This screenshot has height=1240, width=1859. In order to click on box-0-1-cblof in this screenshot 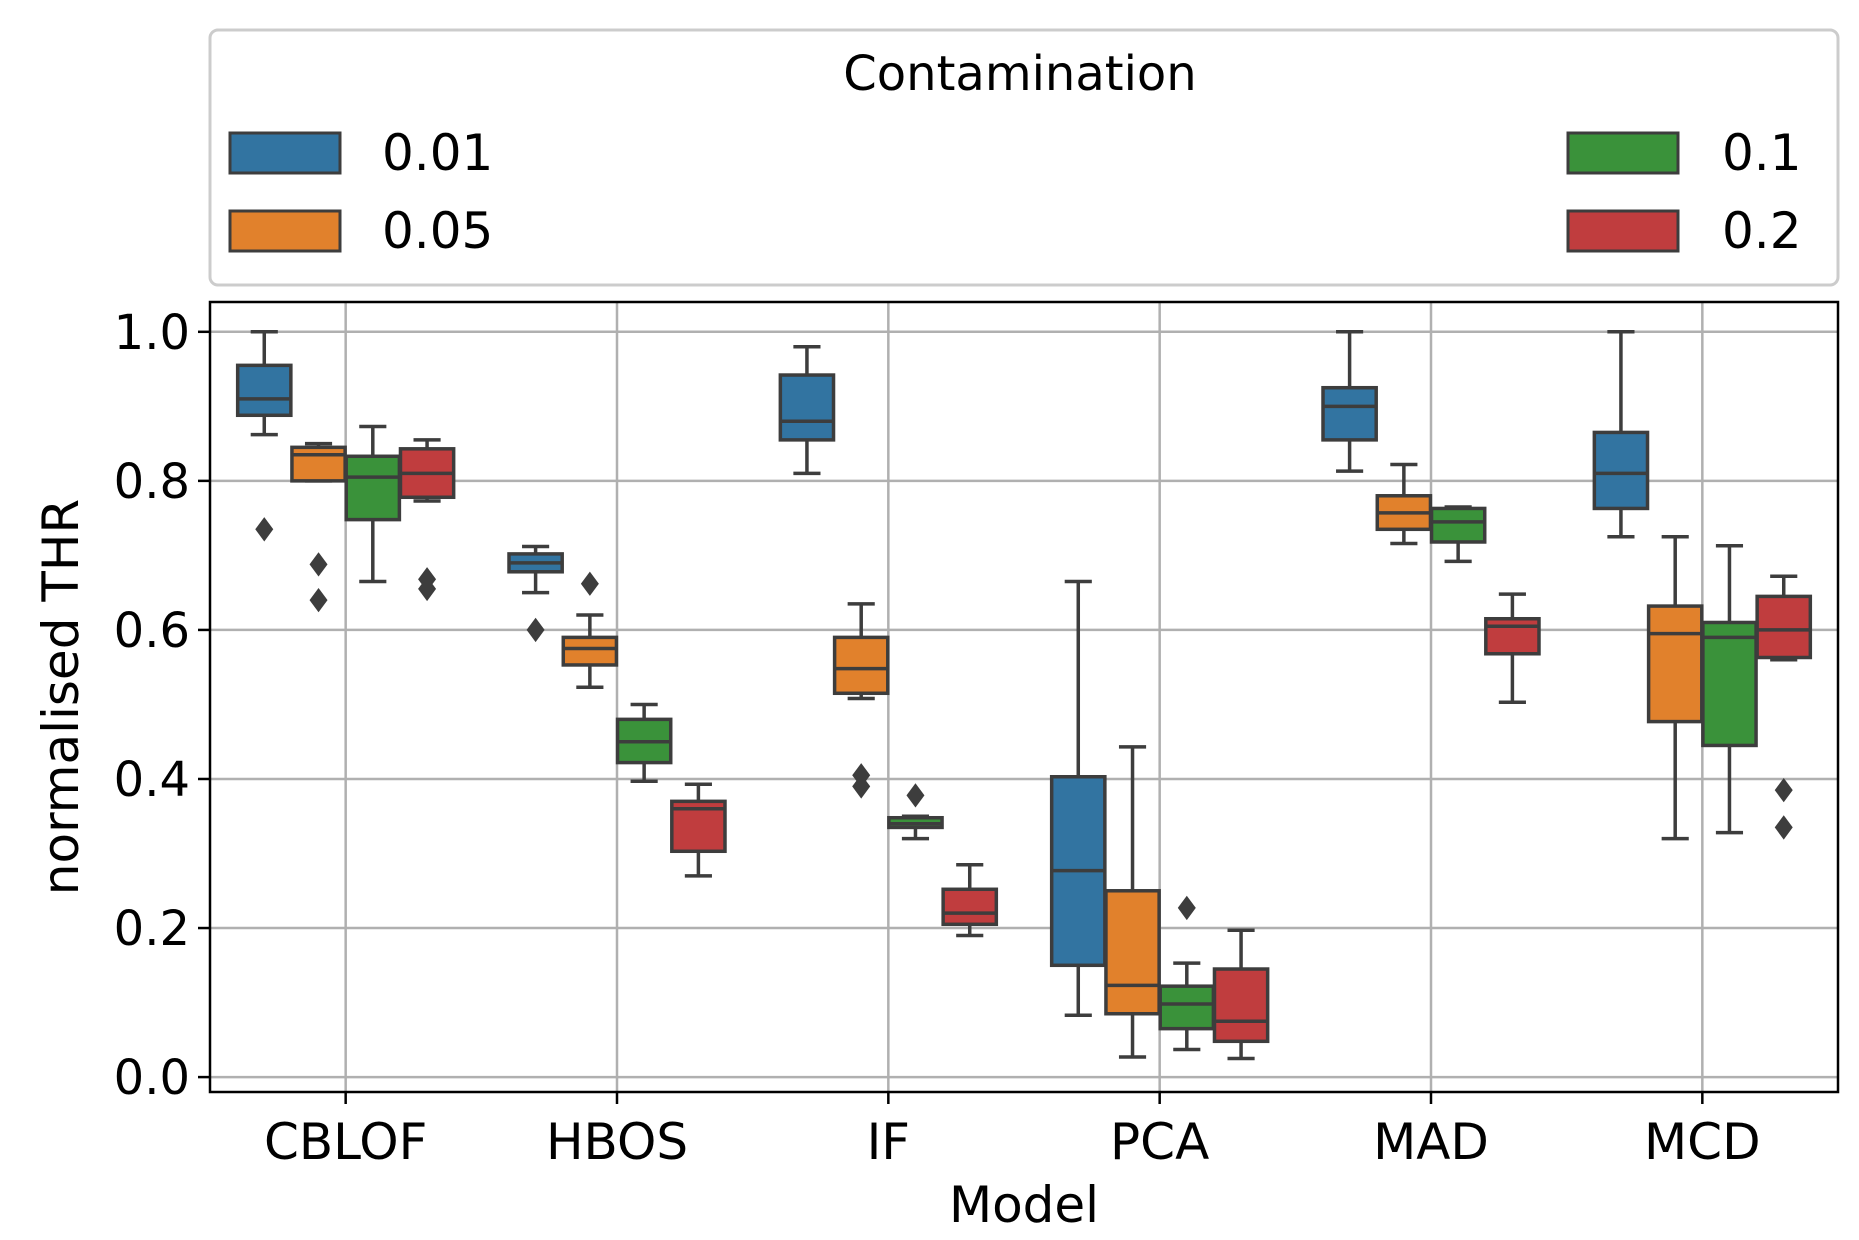, I will do `click(373, 504)`.